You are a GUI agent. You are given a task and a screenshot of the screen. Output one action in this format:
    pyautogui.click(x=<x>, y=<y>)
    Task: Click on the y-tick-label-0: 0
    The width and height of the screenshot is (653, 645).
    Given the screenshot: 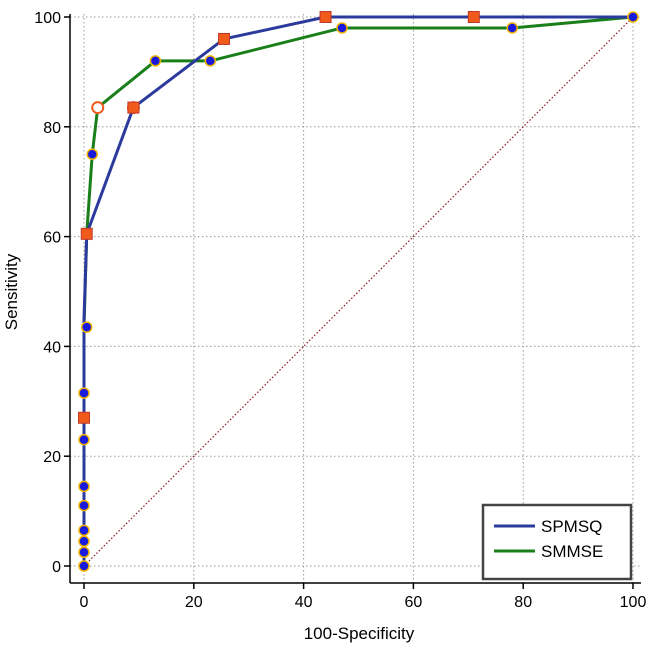 What is the action you would take?
    pyautogui.click(x=56, y=567)
    